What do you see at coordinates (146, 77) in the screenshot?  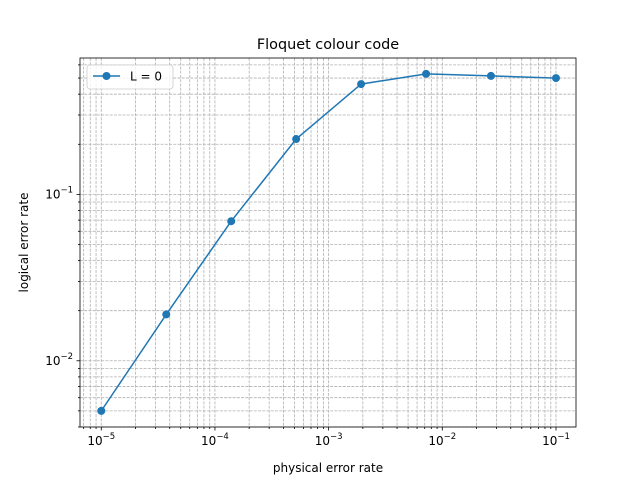 I see `legend-label: L = 0` at bounding box center [146, 77].